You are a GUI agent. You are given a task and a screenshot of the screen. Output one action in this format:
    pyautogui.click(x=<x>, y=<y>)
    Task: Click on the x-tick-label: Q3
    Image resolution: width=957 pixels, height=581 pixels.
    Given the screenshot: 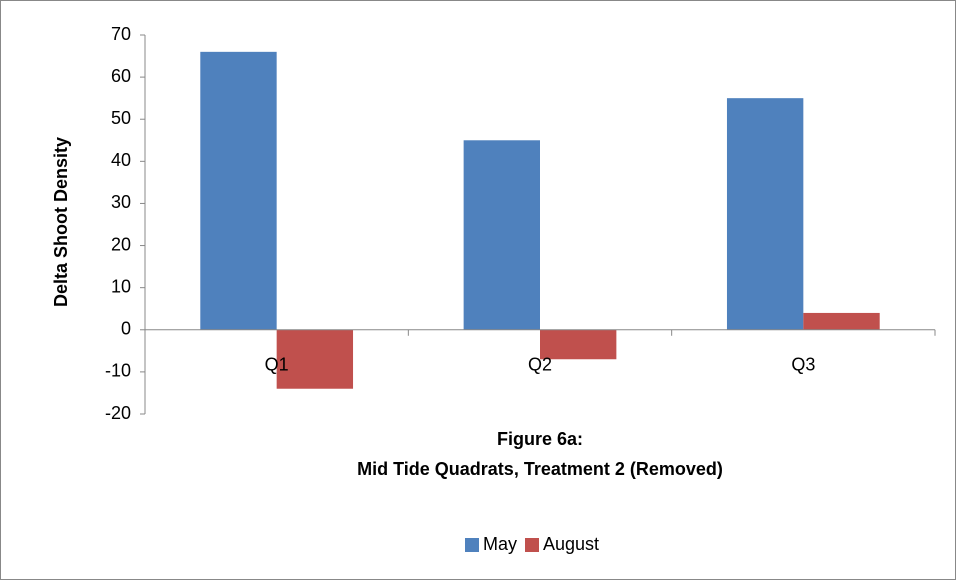 What is the action you would take?
    pyautogui.click(x=803, y=365)
    